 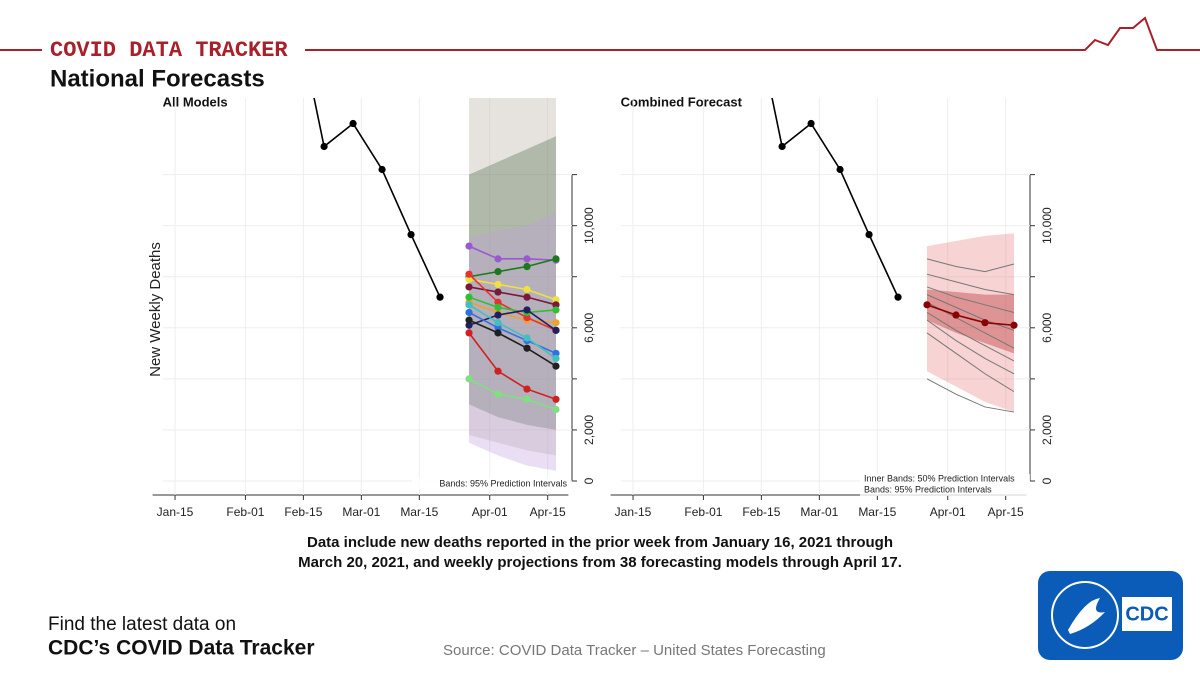 What do you see at coordinates (142, 624) in the screenshot?
I see `footer-lead: Find the latest data on` at bounding box center [142, 624].